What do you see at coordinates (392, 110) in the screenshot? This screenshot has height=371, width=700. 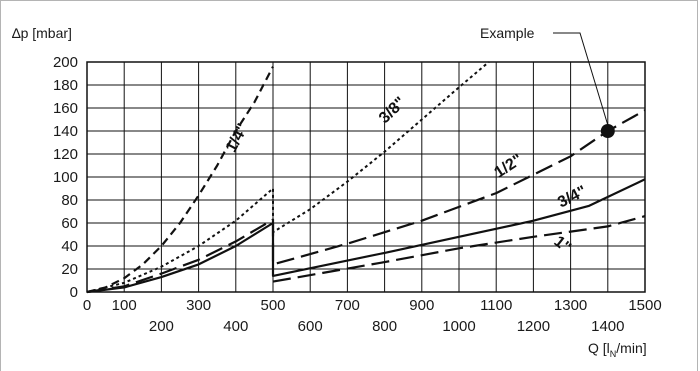 I see `series-label: 3/8"` at bounding box center [392, 110].